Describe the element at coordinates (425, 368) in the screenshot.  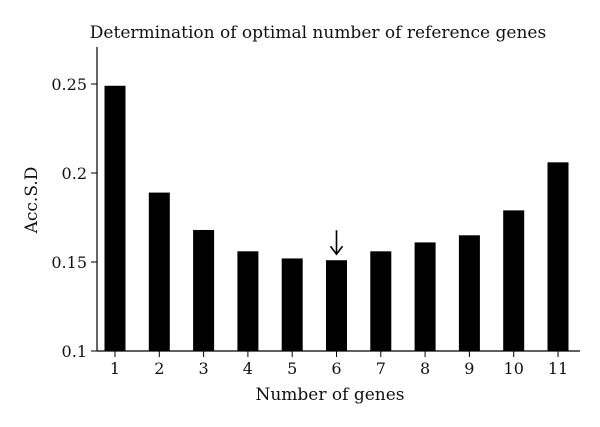
I see `x-tick-label: 8` at that location.